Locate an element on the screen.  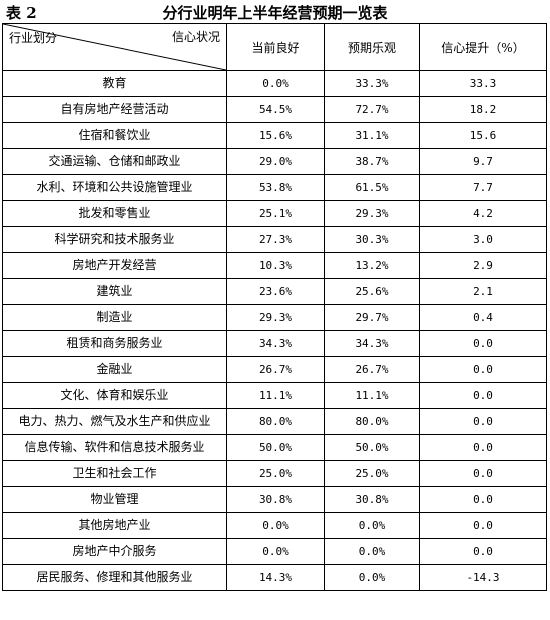
current-good-cell: 25.0% is located at coordinates (275, 473).